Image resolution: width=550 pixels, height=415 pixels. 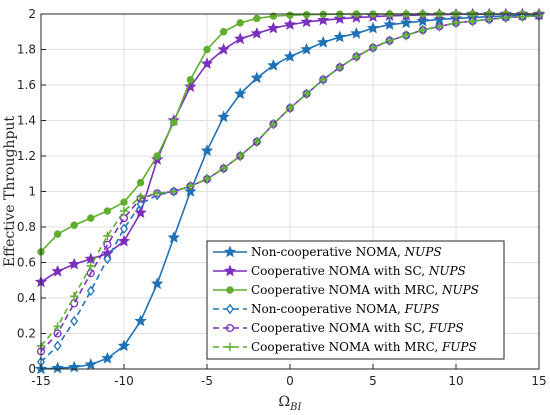 What do you see at coordinates (455, 381) in the screenshot?
I see `x-tick-label: 10` at bounding box center [455, 381].